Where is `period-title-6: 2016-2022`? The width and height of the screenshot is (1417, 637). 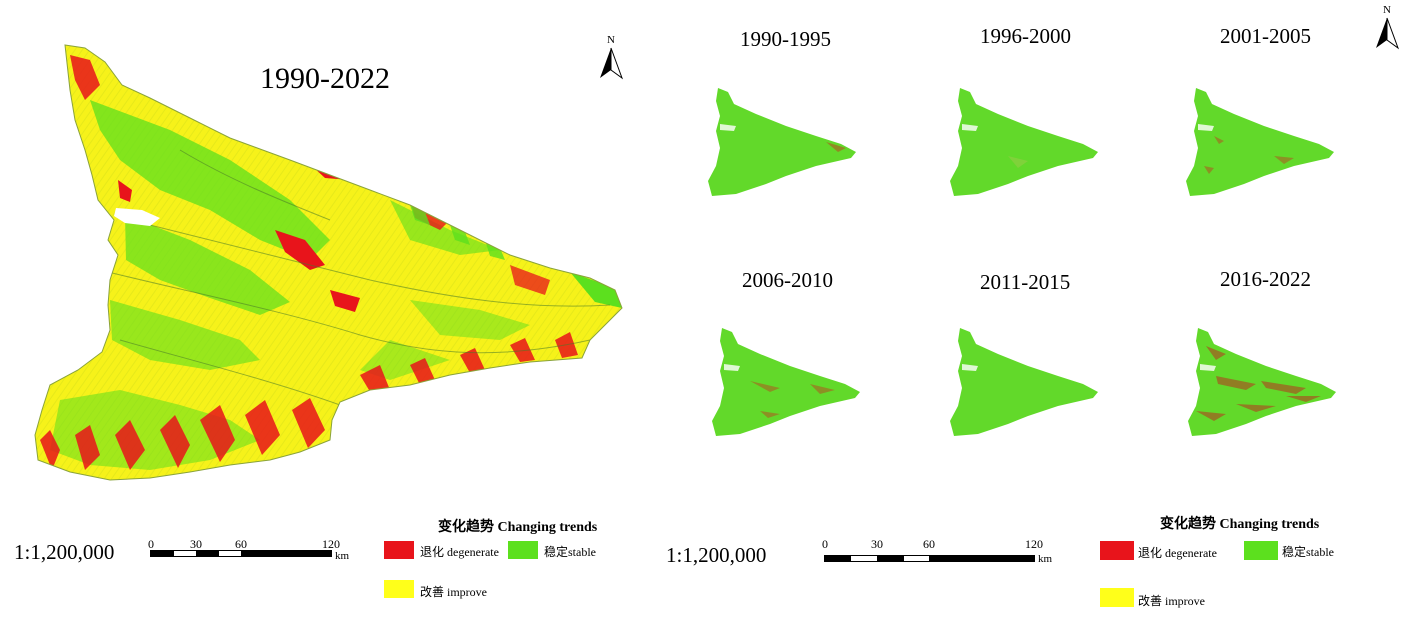 period-title-6: 2016-2022 is located at coordinates (1265, 279).